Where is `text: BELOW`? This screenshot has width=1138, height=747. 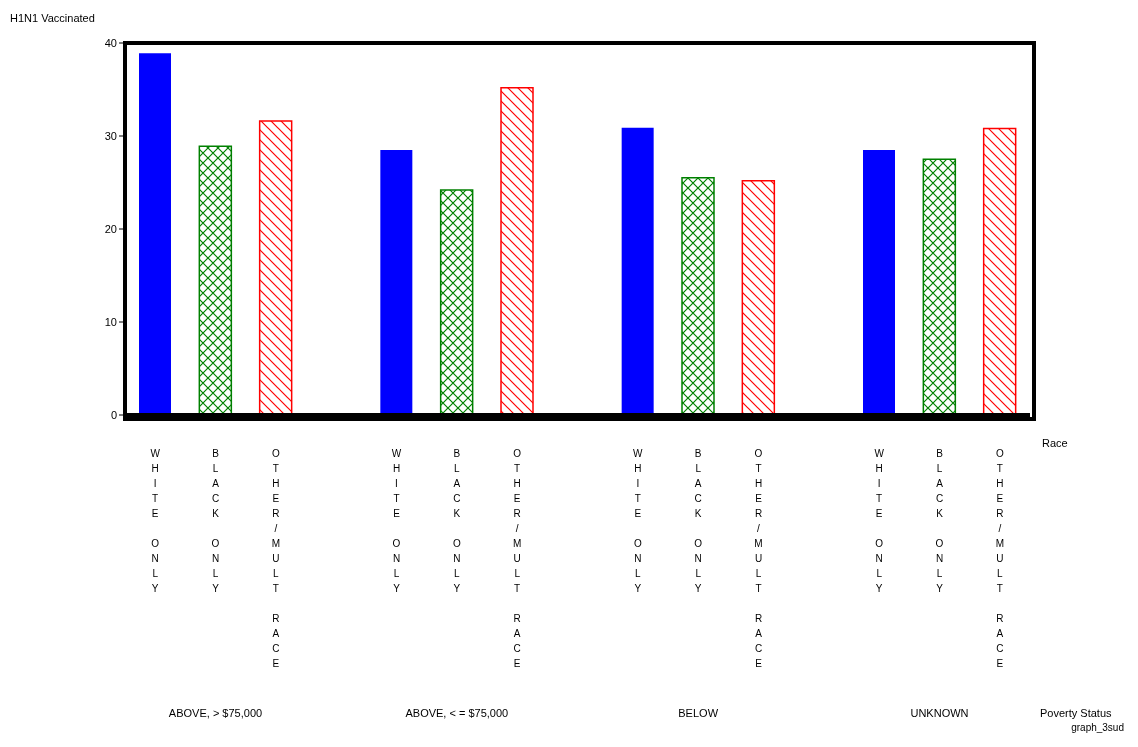 text: BELOW is located at coordinates (698, 713).